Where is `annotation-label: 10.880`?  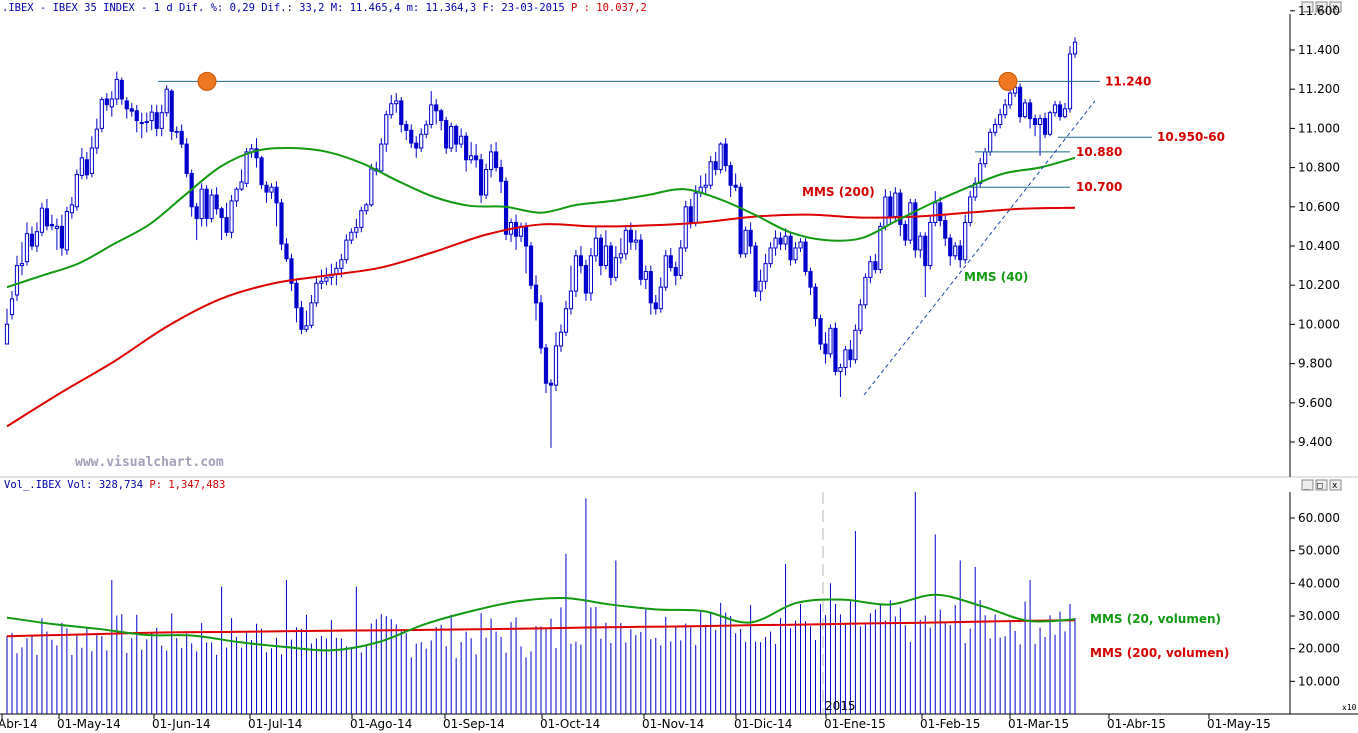
annotation-label: 10.880 is located at coordinates (1099, 152).